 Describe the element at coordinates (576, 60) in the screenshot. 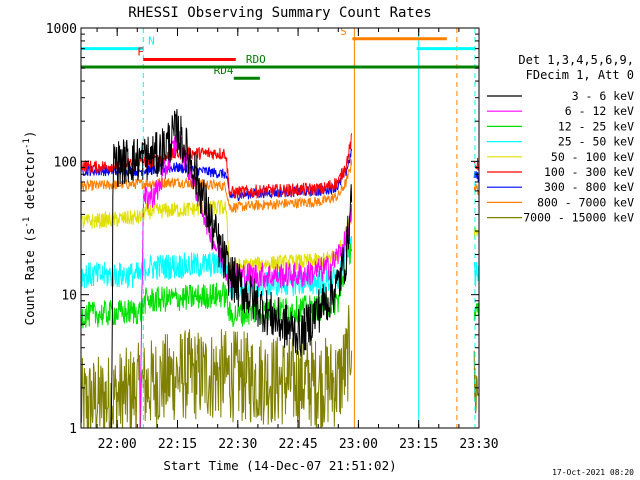

I see `legend-header-line-1: Det 1,3,4,5,6,9,` at that location.